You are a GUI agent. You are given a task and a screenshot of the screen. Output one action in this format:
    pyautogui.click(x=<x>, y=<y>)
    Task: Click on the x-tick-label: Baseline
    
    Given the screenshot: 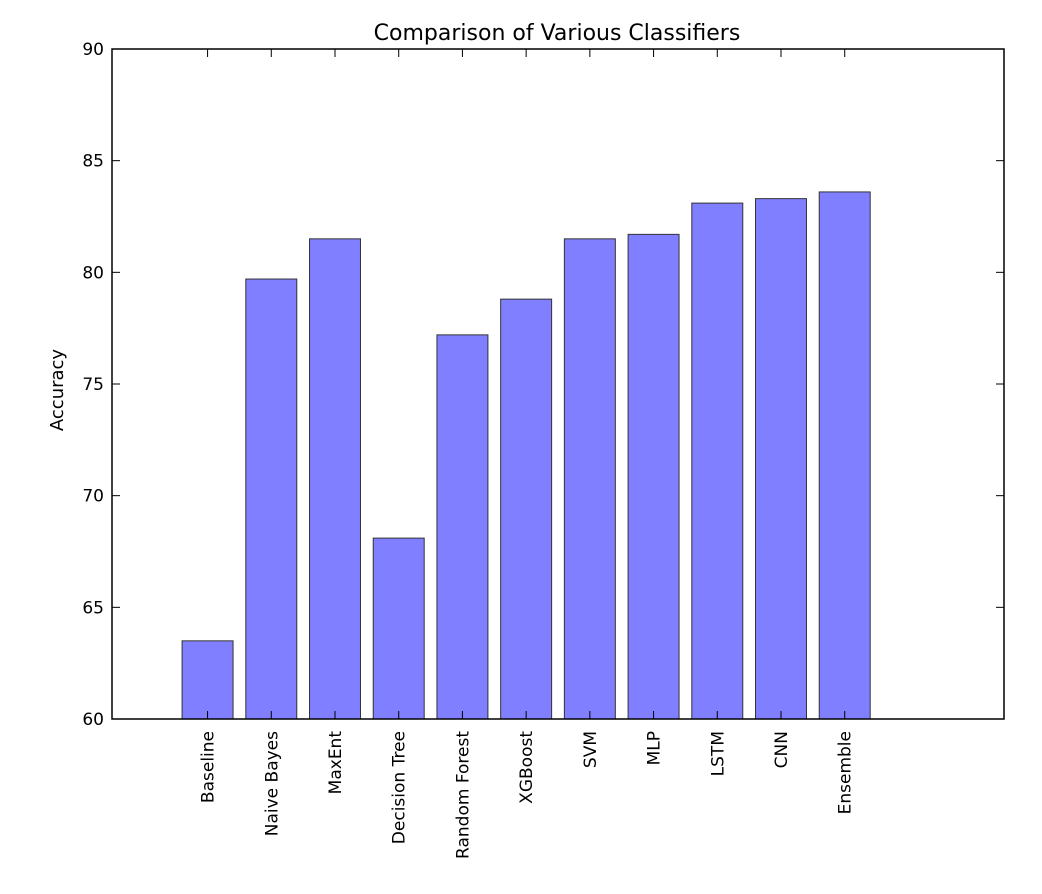 What is the action you would take?
    pyautogui.click(x=209, y=767)
    